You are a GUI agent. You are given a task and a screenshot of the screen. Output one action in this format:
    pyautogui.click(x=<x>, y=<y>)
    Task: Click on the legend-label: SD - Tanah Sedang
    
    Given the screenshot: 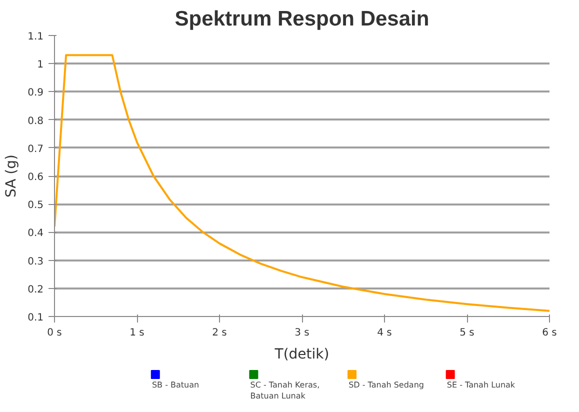 What is the action you would take?
    pyautogui.click(x=386, y=385)
    